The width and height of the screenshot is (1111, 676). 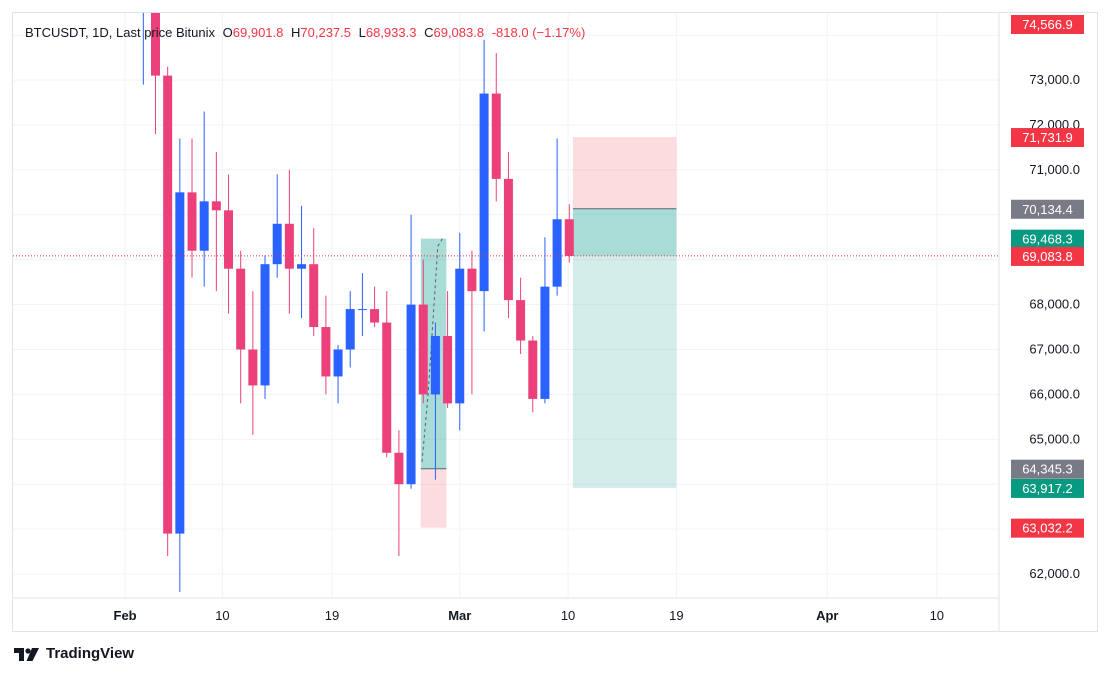 What do you see at coordinates (538, 32) in the screenshot?
I see `change-value: -818.0 (−1.17%)` at bounding box center [538, 32].